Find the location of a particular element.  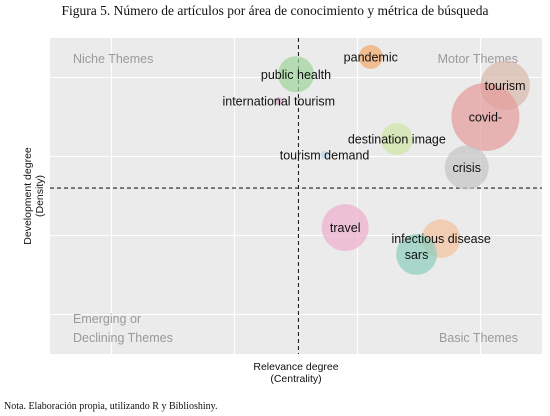

bubble-pandemic is located at coordinates (370, 57).